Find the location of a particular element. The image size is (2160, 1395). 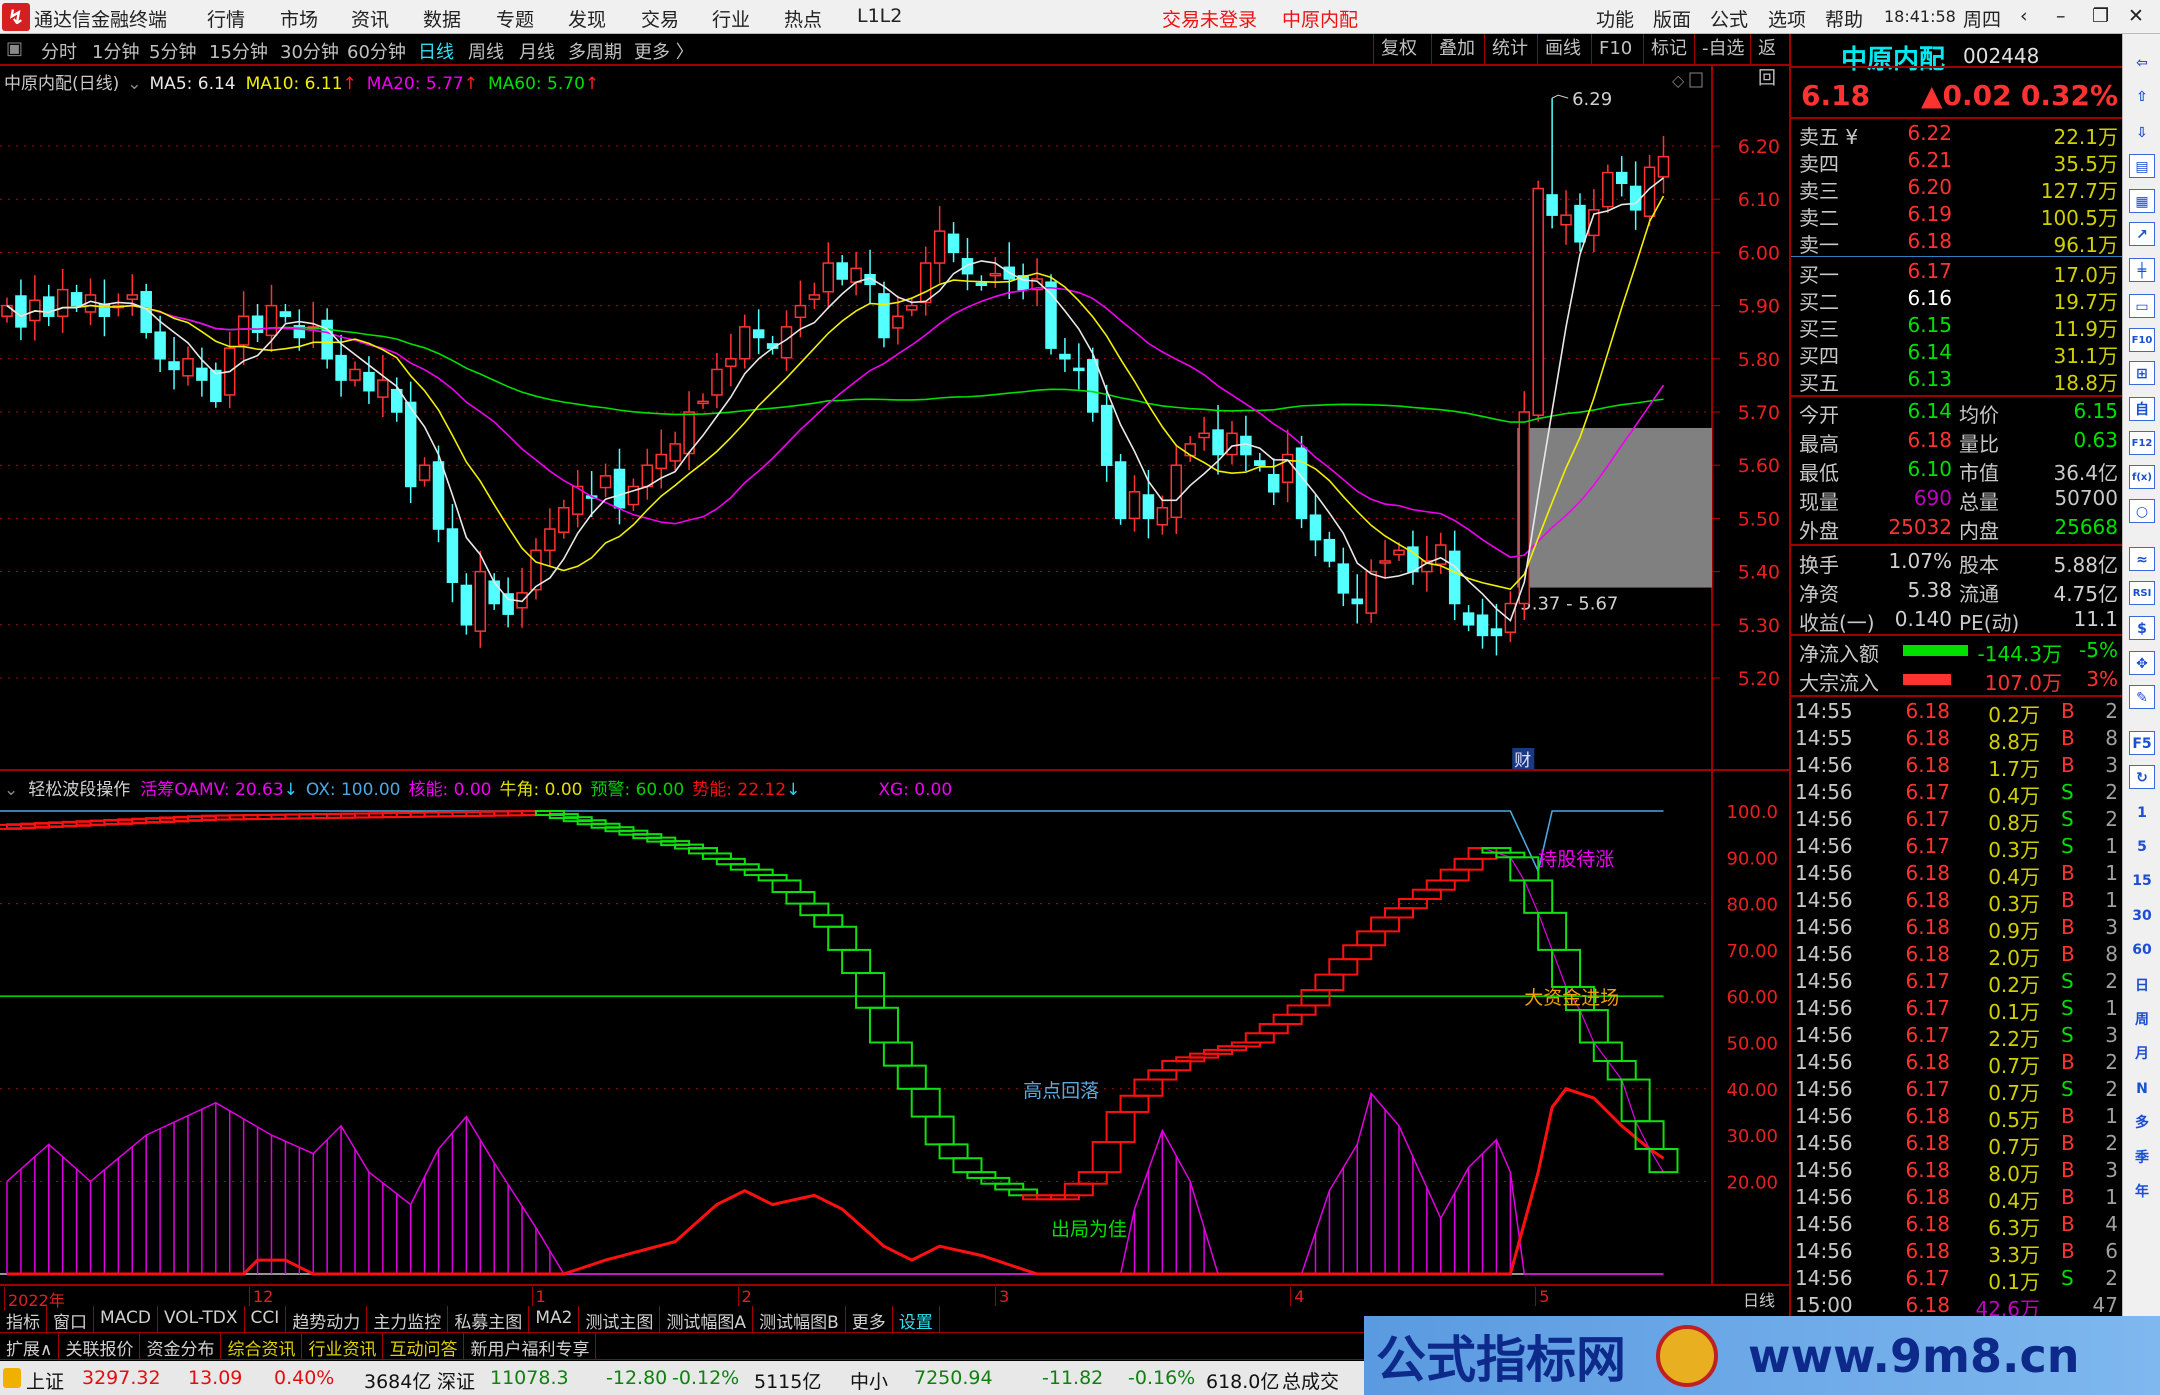

money-icon: $ is located at coordinates (2142, 628).